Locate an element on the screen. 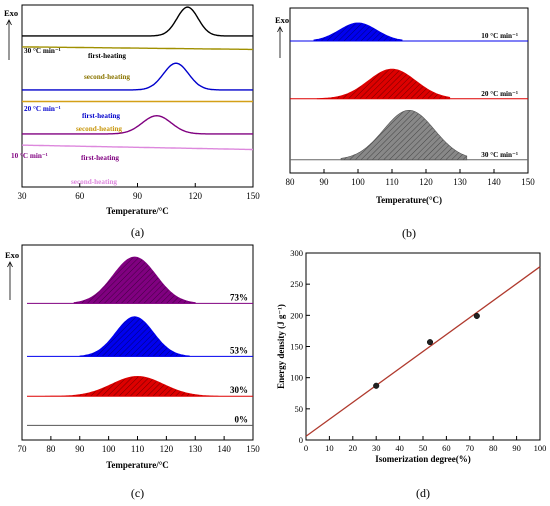 The height and width of the screenshot is (506, 550). a-x-tick-label: 30 is located at coordinates (23, 196).